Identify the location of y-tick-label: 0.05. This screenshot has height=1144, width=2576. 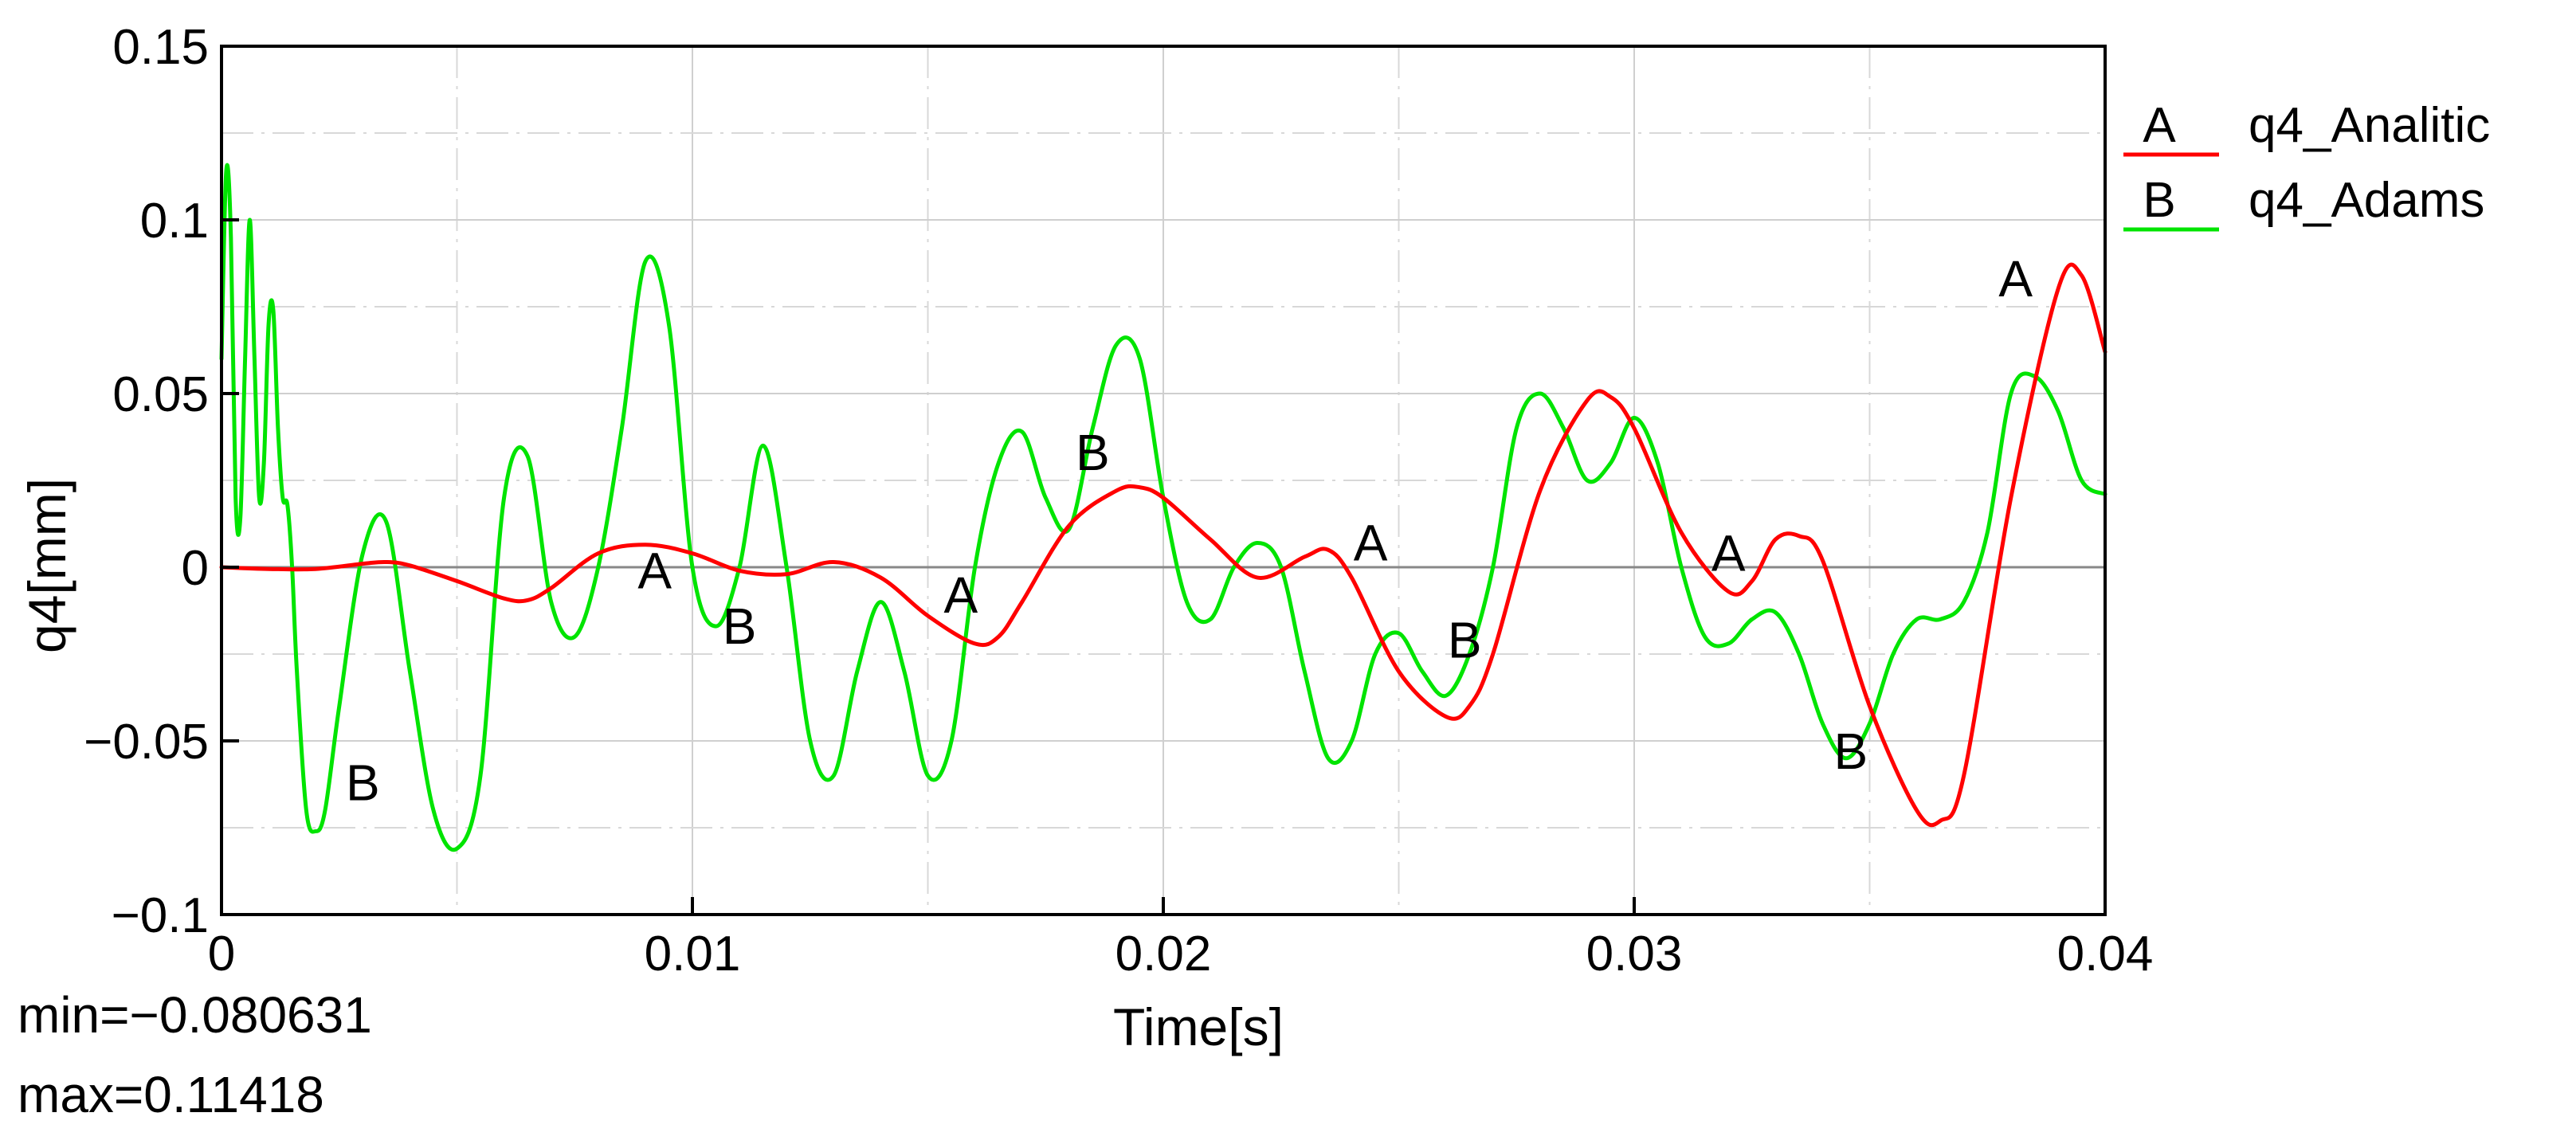
(160, 394).